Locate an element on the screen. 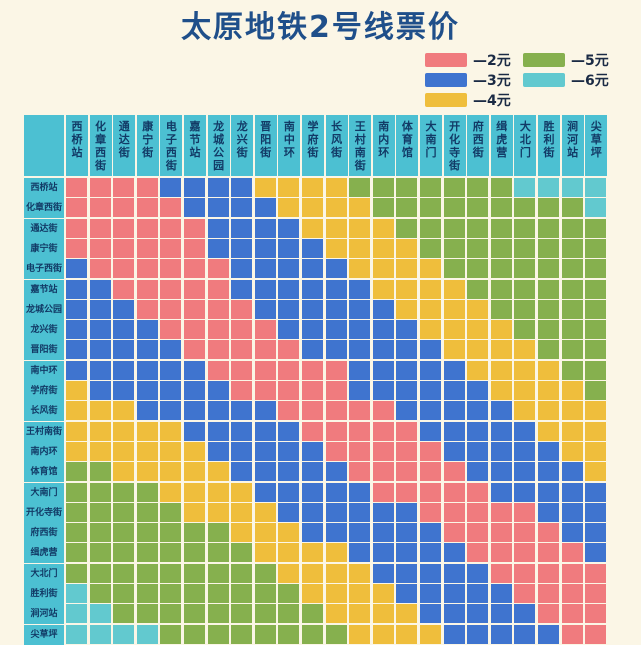 This screenshot has height=645, width=641. column-header: 开化寺街 is located at coordinates (454, 145).